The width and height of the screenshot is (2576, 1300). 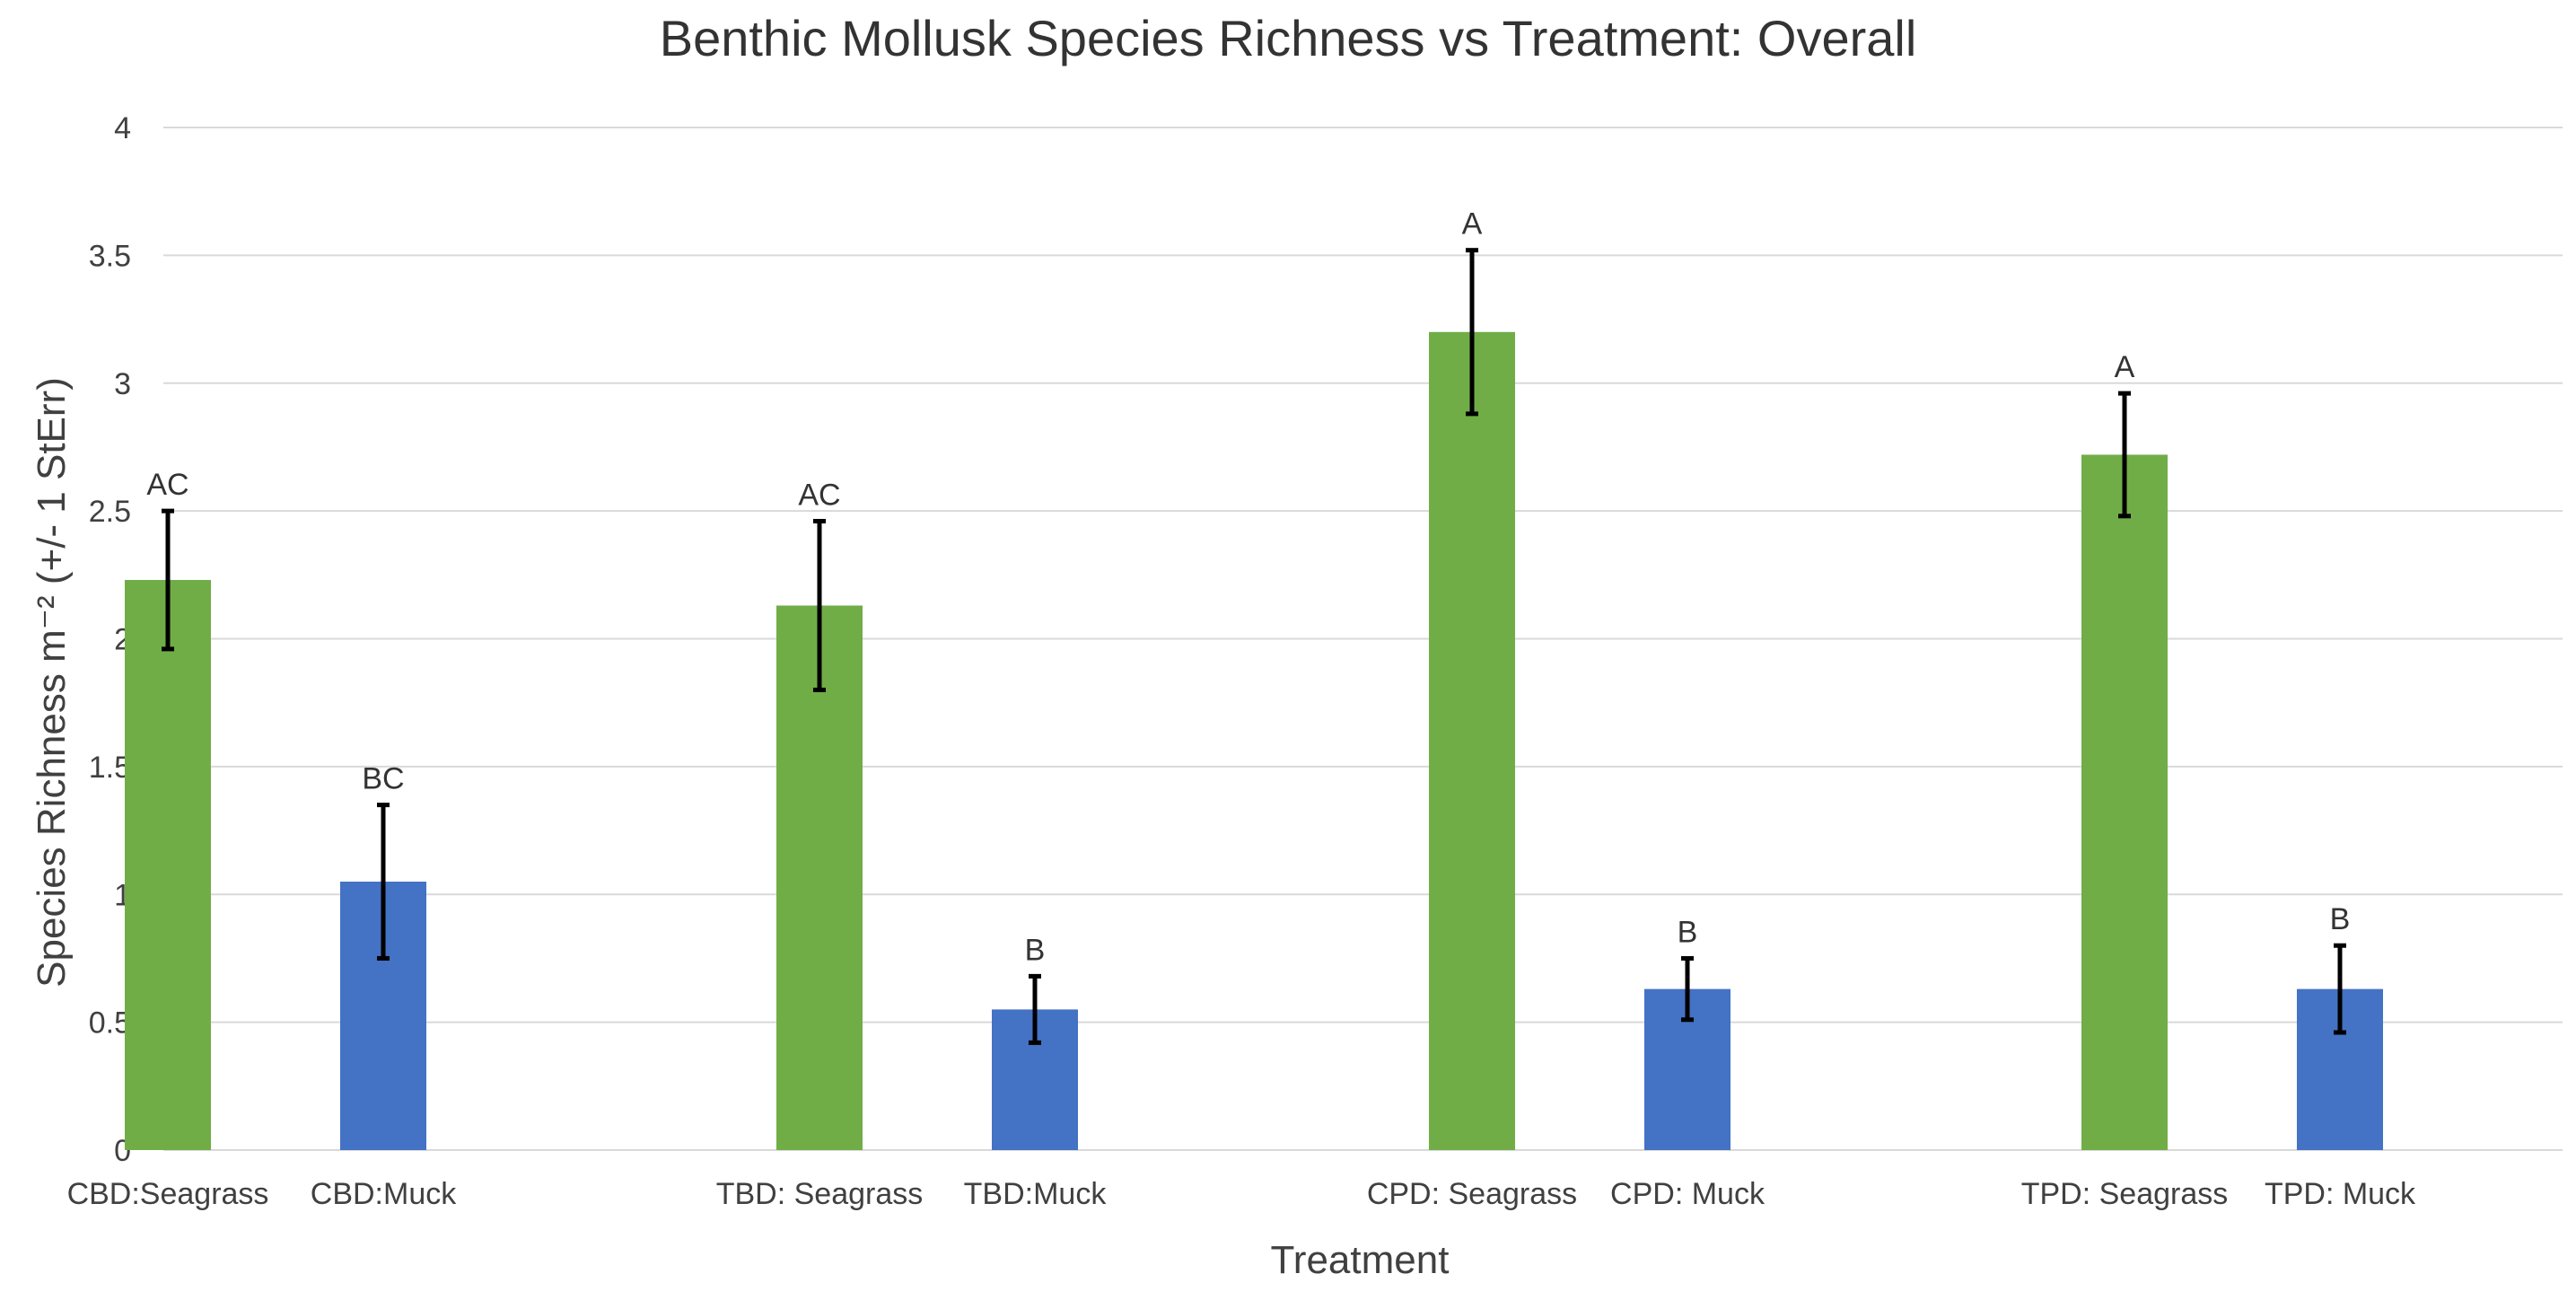 What do you see at coordinates (383, 779) in the screenshot?
I see `significance-letter: BC` at bounding box center [383, 779].